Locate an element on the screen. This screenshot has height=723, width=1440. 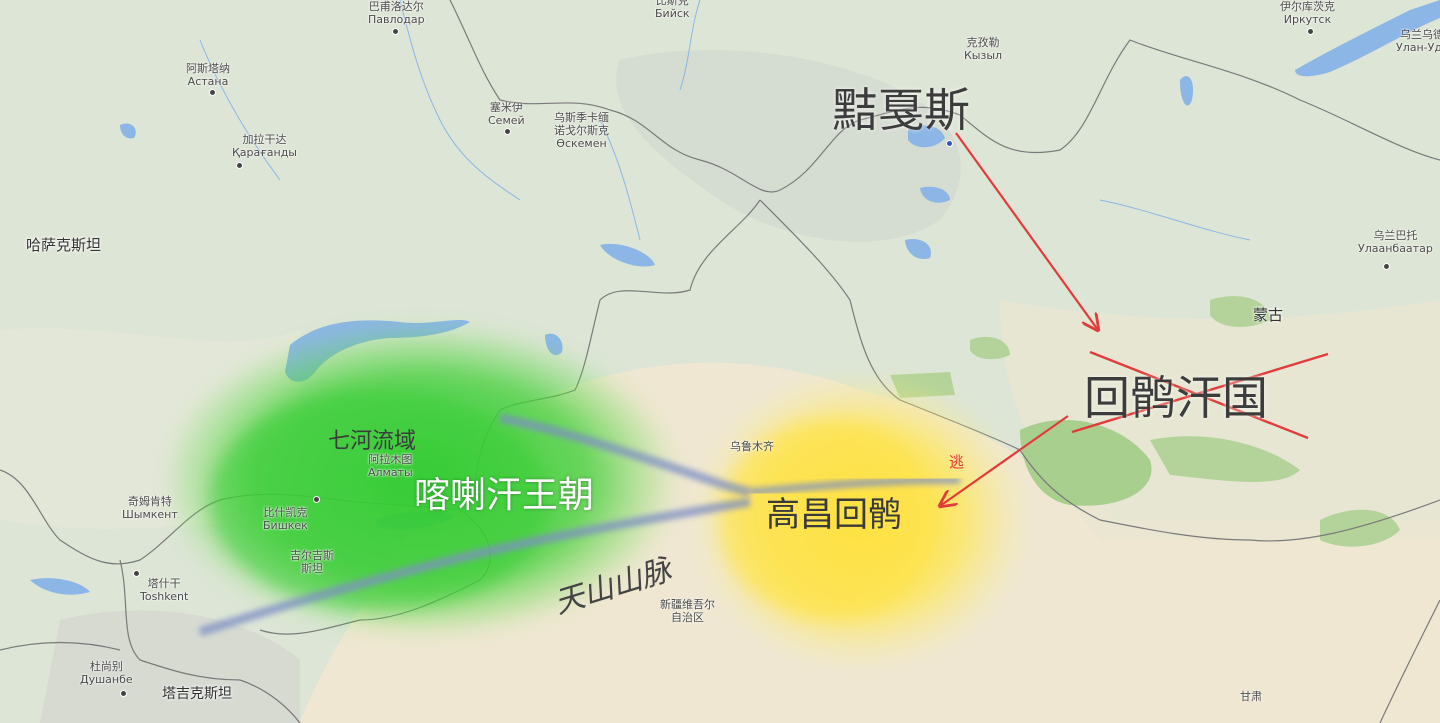
annotation-flee: 逃 is located at coordinates (957, 462).